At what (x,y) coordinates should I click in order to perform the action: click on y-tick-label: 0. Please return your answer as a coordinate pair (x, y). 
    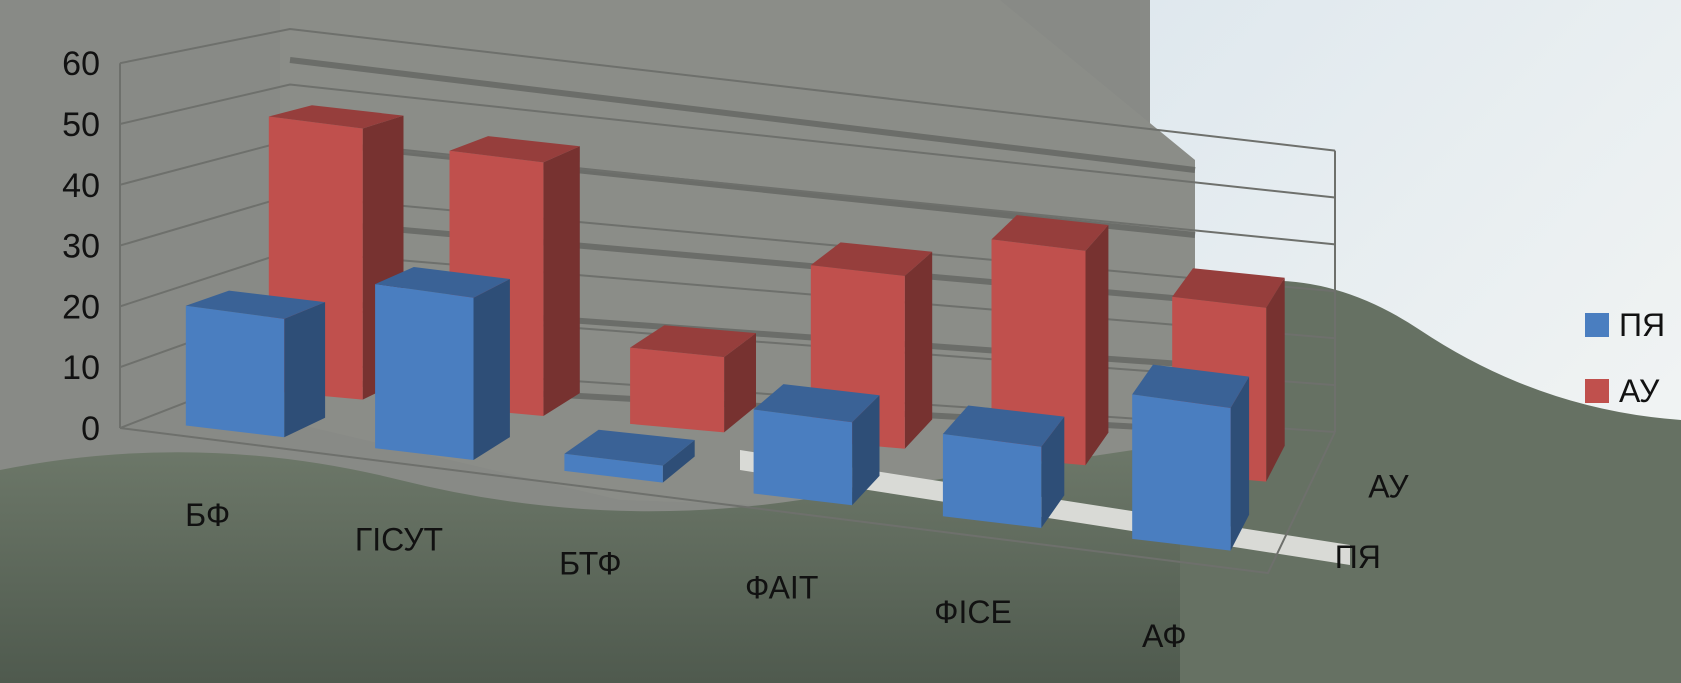
    Looking at the image, I should click on (90, 429).